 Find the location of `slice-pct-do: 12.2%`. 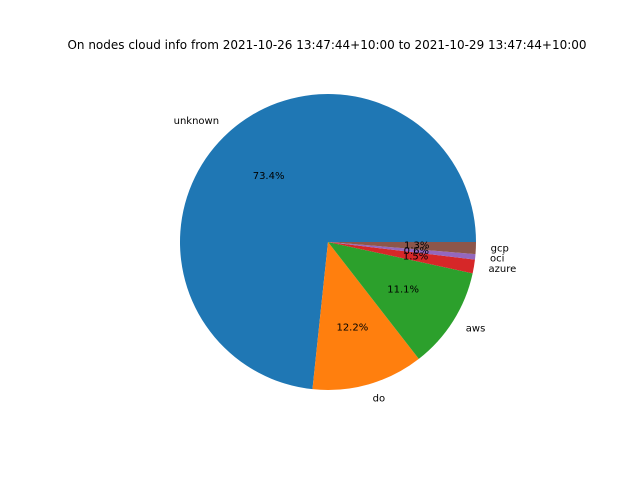

slice-pct-do: 12.2% is located at coordinates (352, 327).